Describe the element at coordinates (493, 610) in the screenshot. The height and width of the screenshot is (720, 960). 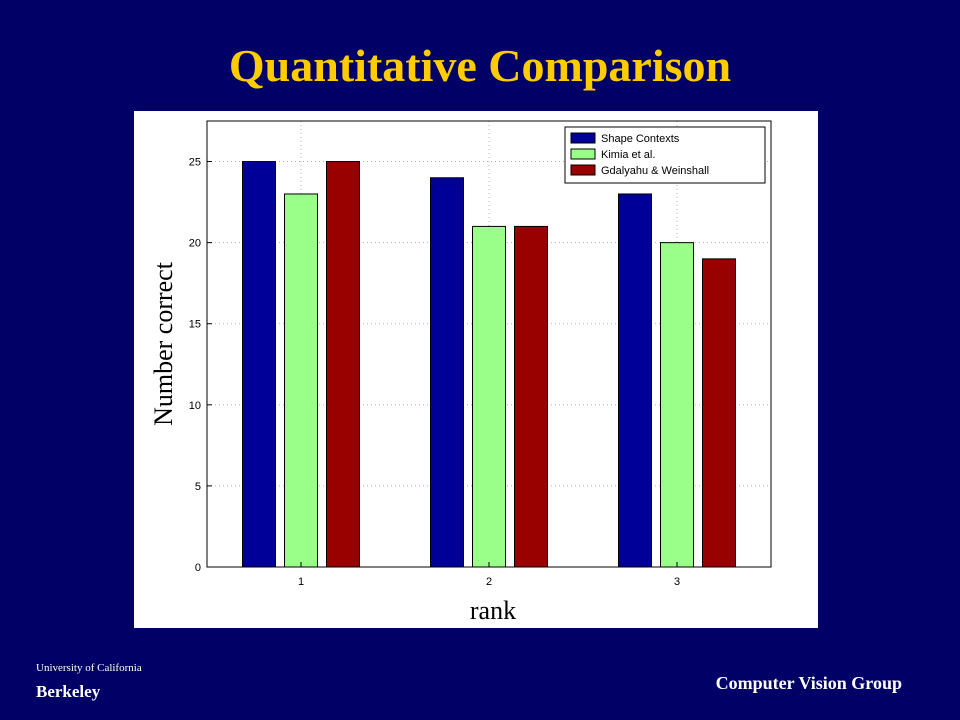
I see `x-axis-label: rank` at that location.